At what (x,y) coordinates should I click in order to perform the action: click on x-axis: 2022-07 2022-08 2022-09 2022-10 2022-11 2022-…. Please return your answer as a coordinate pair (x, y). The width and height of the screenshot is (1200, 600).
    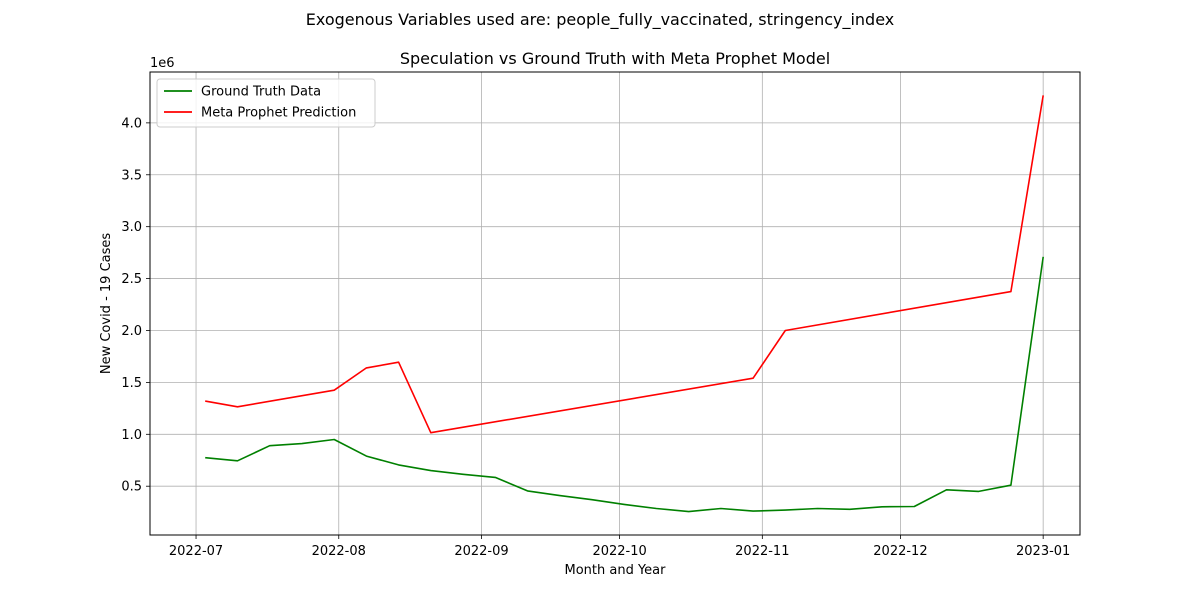
    Looking at the image, I should click on (619, 547).